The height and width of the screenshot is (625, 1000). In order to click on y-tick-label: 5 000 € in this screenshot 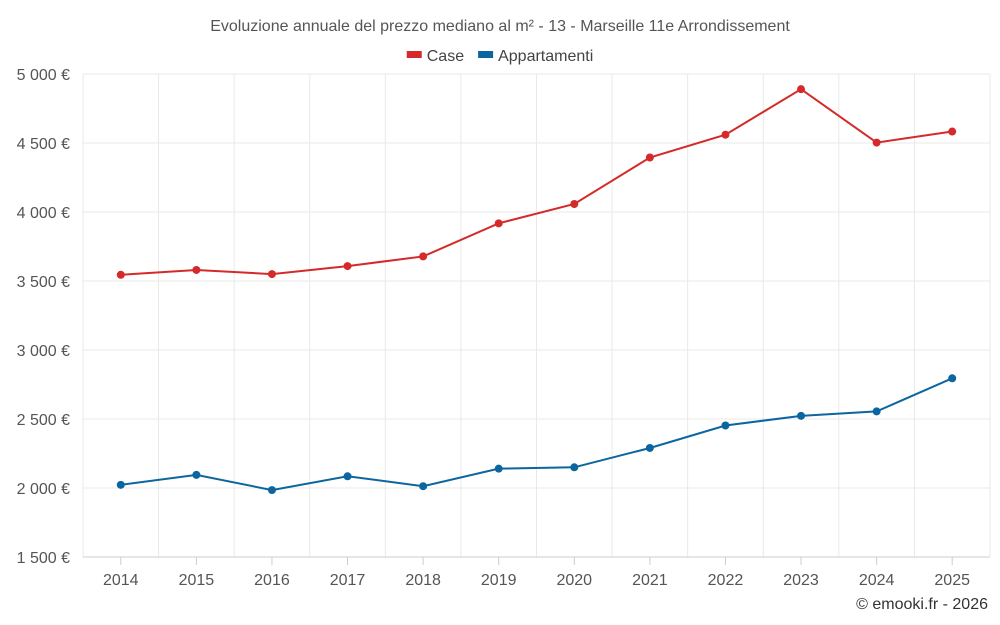, I will do `click(43, 75)`.